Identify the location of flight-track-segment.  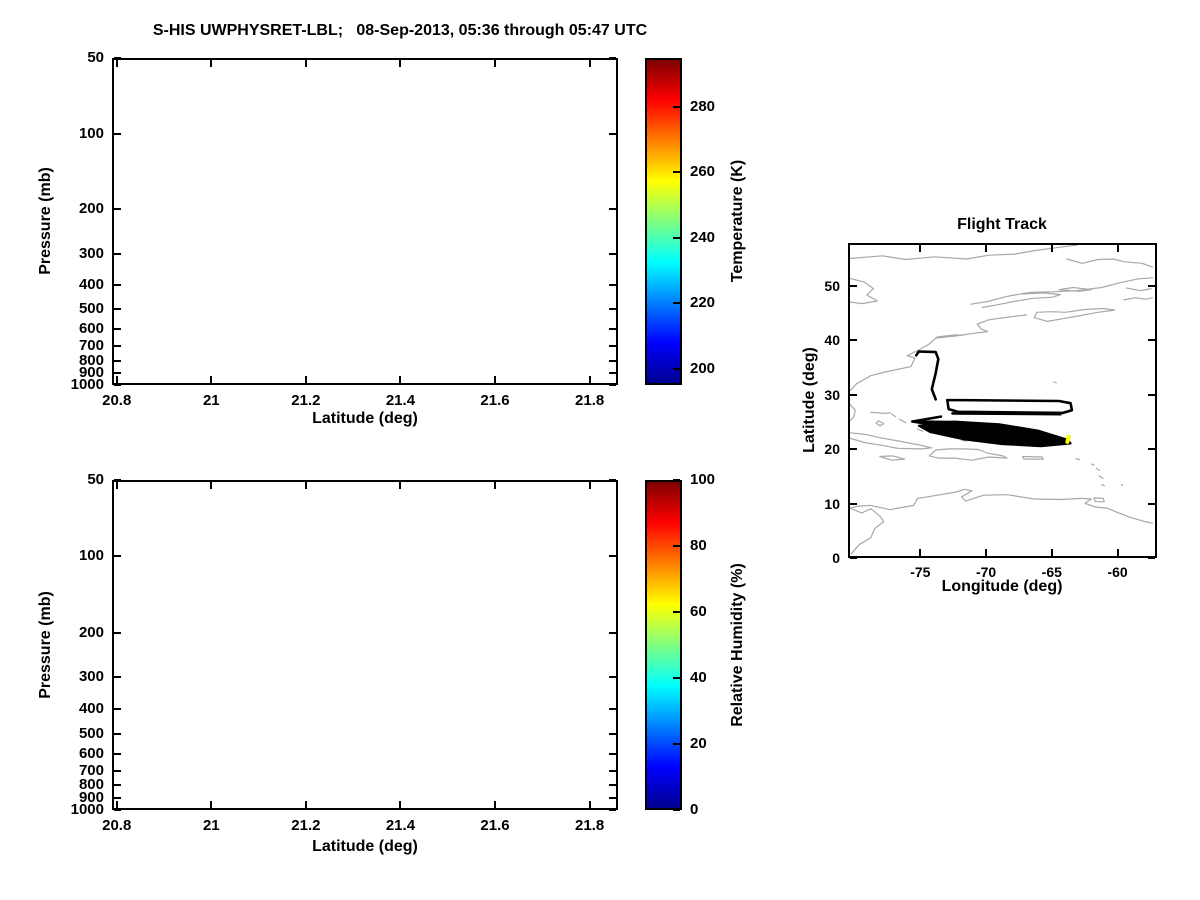
(927, 375).